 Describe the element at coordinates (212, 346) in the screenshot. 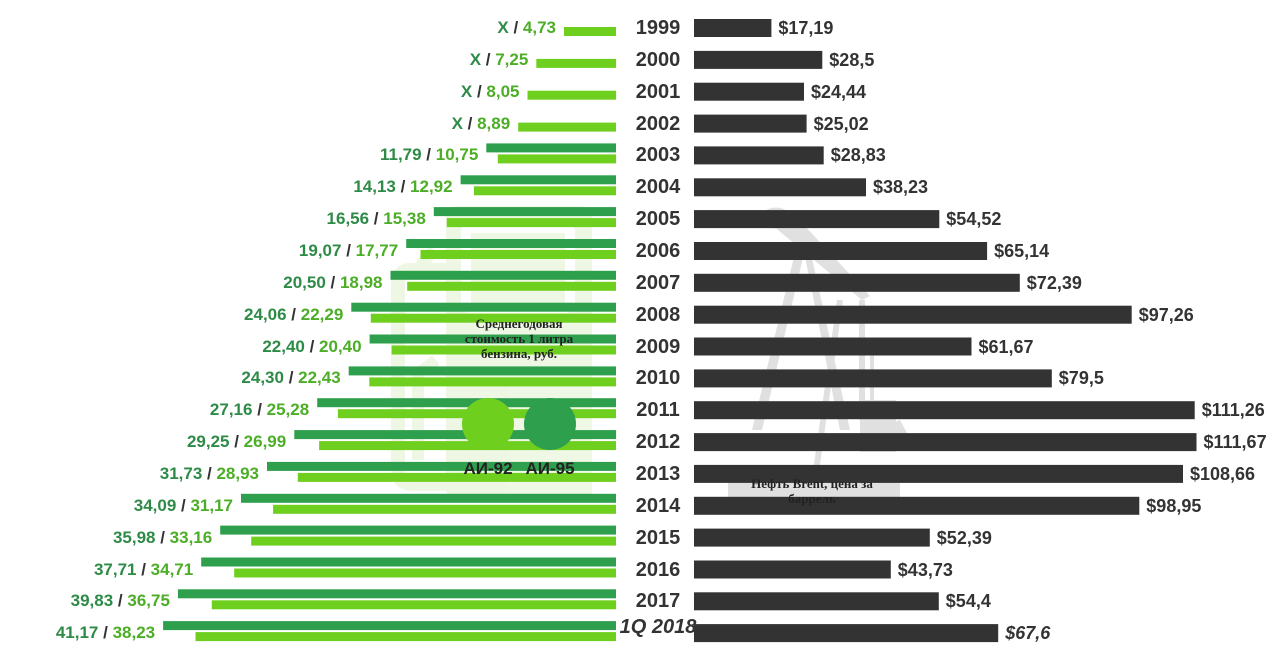

I see `gasoline-price-label: 22,40 / 20,40` at that location.